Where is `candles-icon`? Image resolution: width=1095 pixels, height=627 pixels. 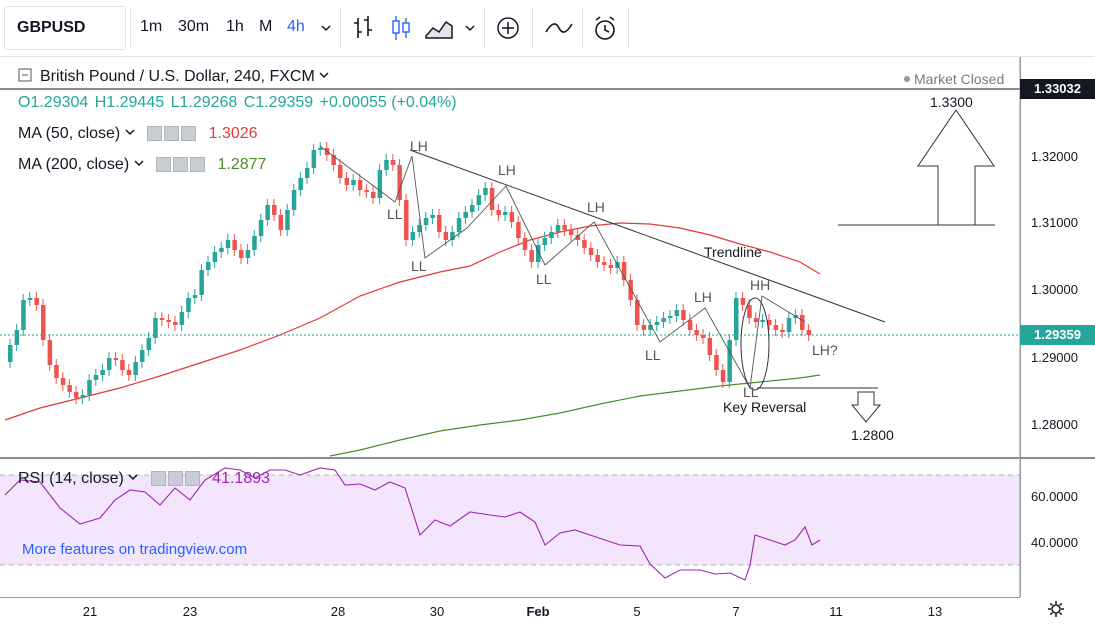 candles-icon is located at coordinates (402, 28).